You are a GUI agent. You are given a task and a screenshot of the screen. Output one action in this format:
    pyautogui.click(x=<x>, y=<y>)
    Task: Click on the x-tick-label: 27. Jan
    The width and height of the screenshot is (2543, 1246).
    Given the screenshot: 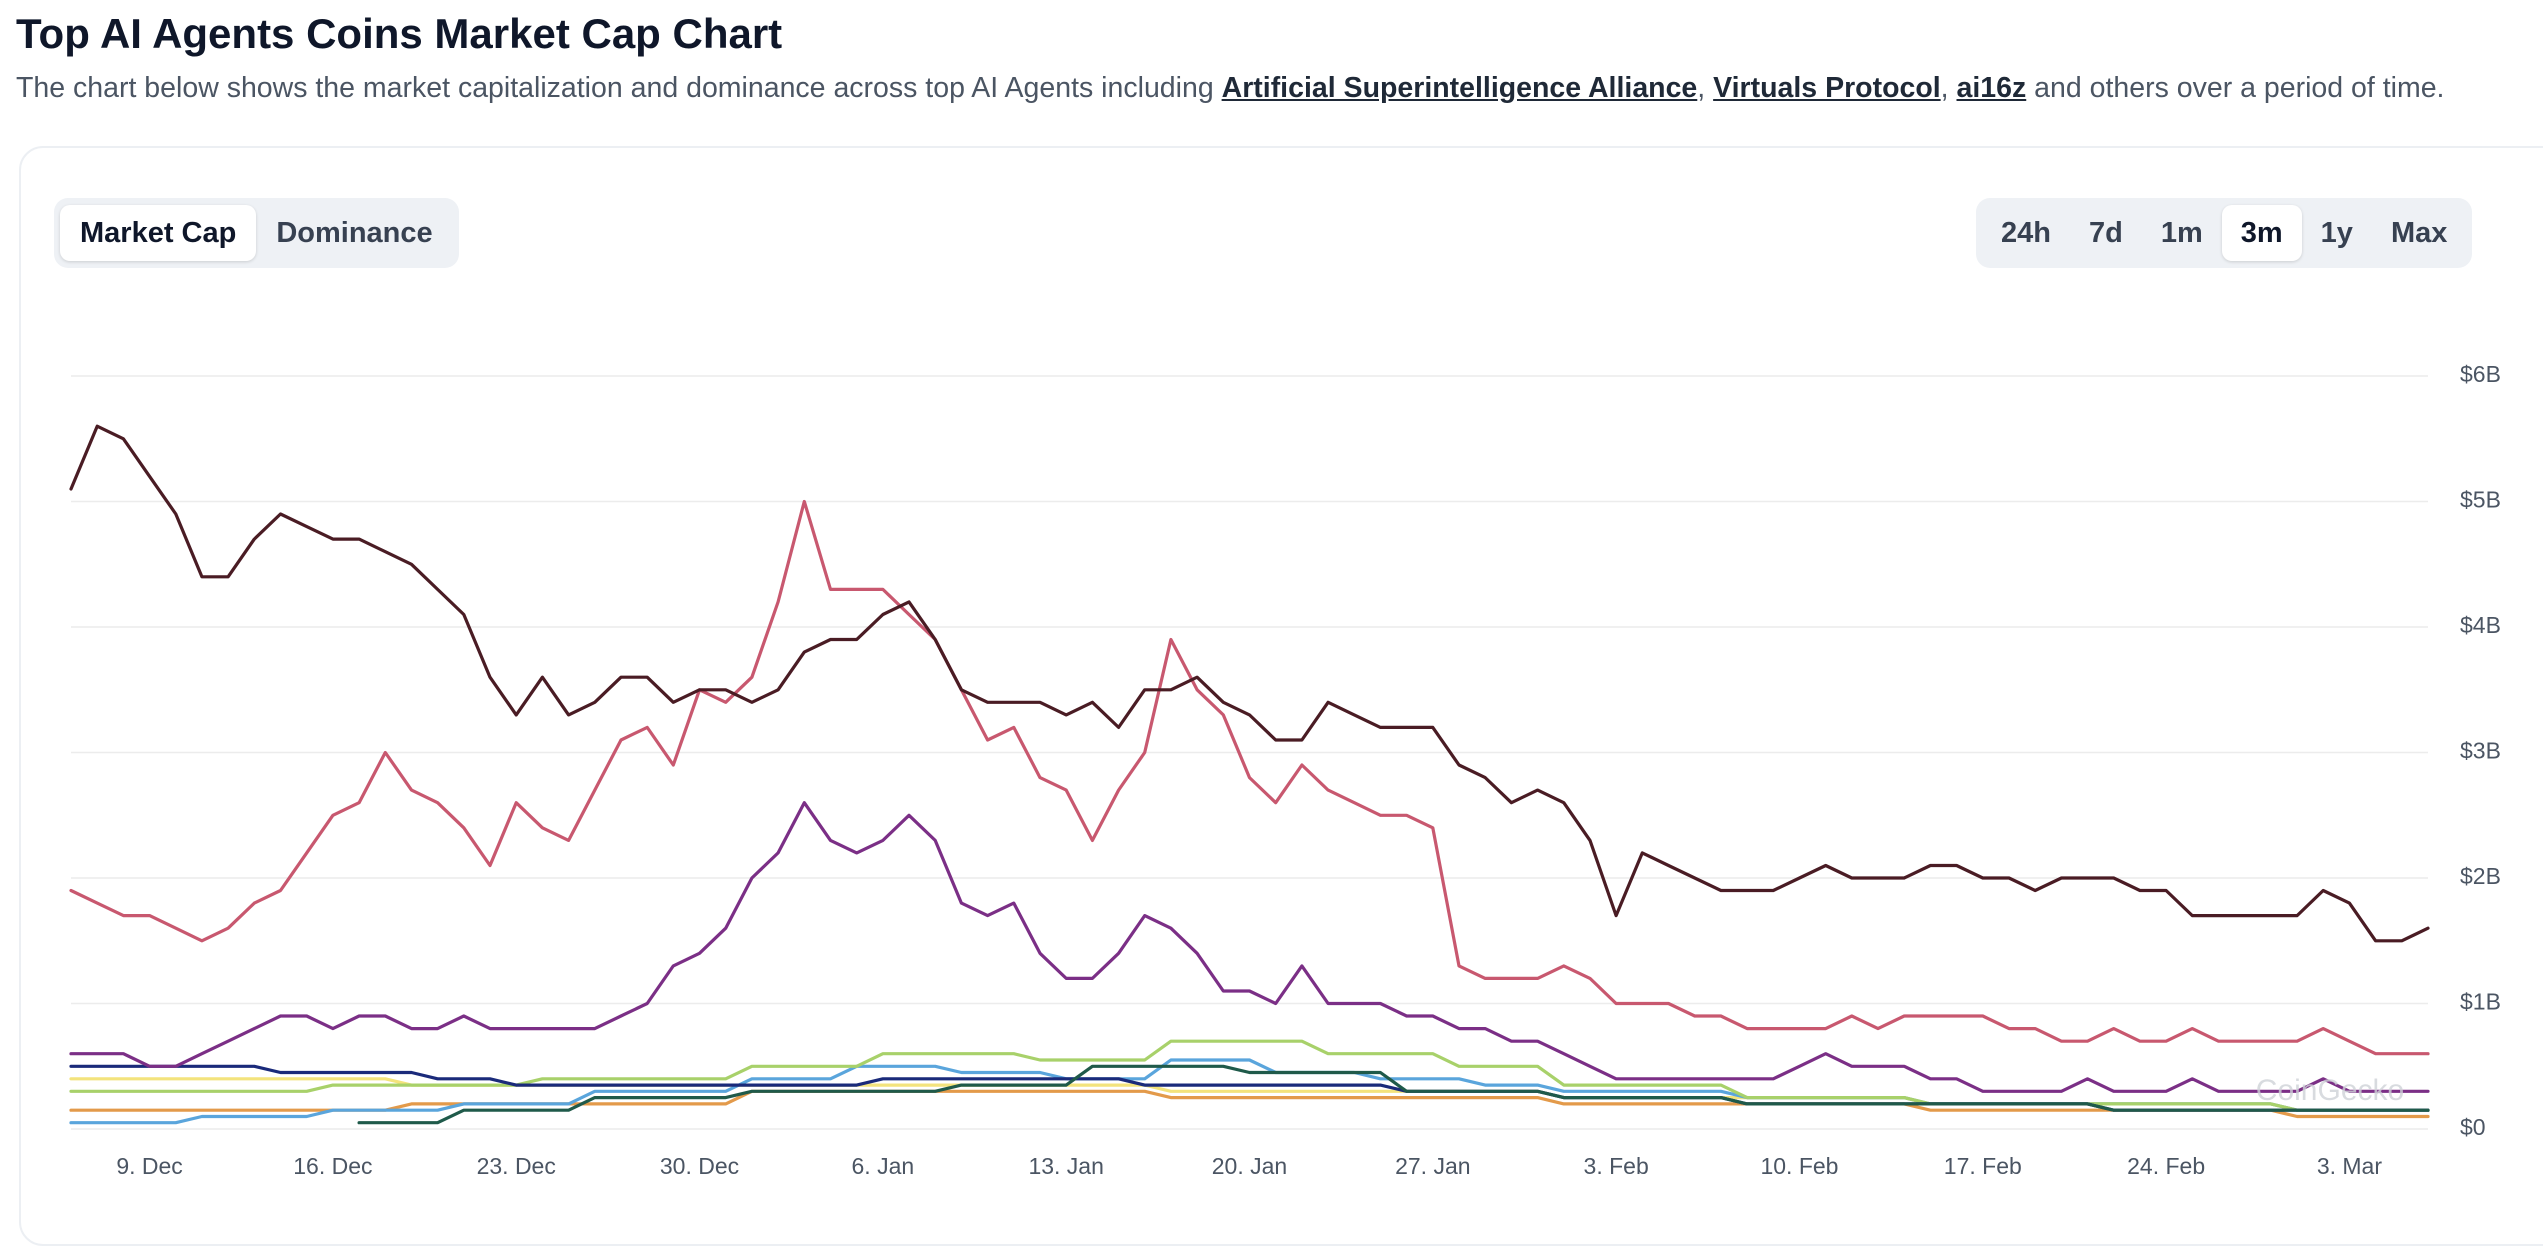 What is the action you would take?
    pyautogui.click(x=1432, y=1166)
    